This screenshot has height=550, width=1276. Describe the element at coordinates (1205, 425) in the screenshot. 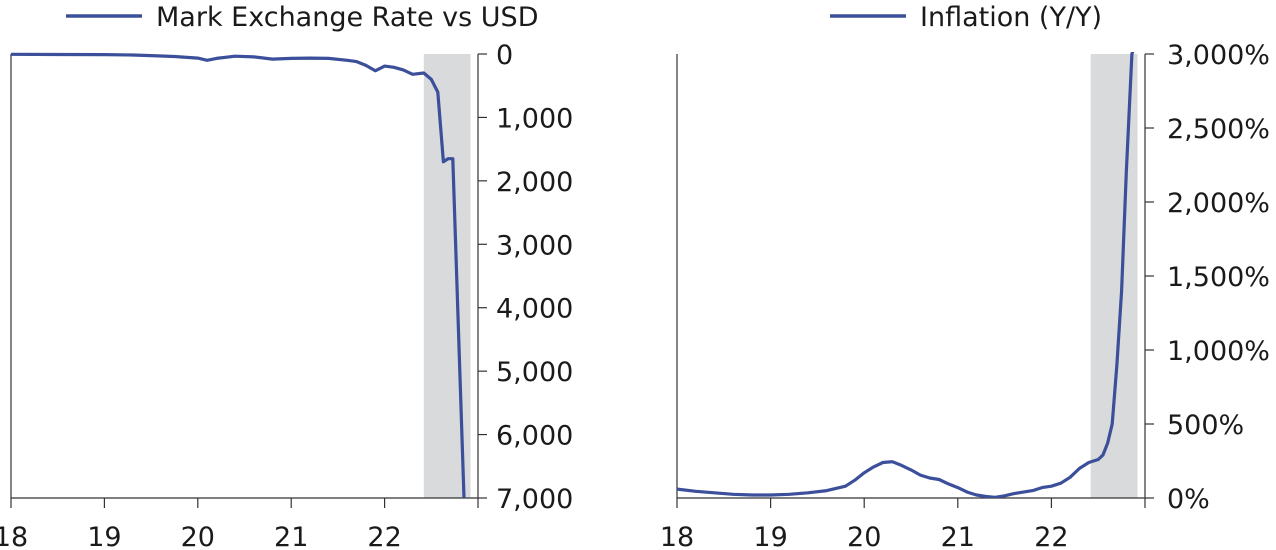

I see `y-tick-label: 500%` at that location.